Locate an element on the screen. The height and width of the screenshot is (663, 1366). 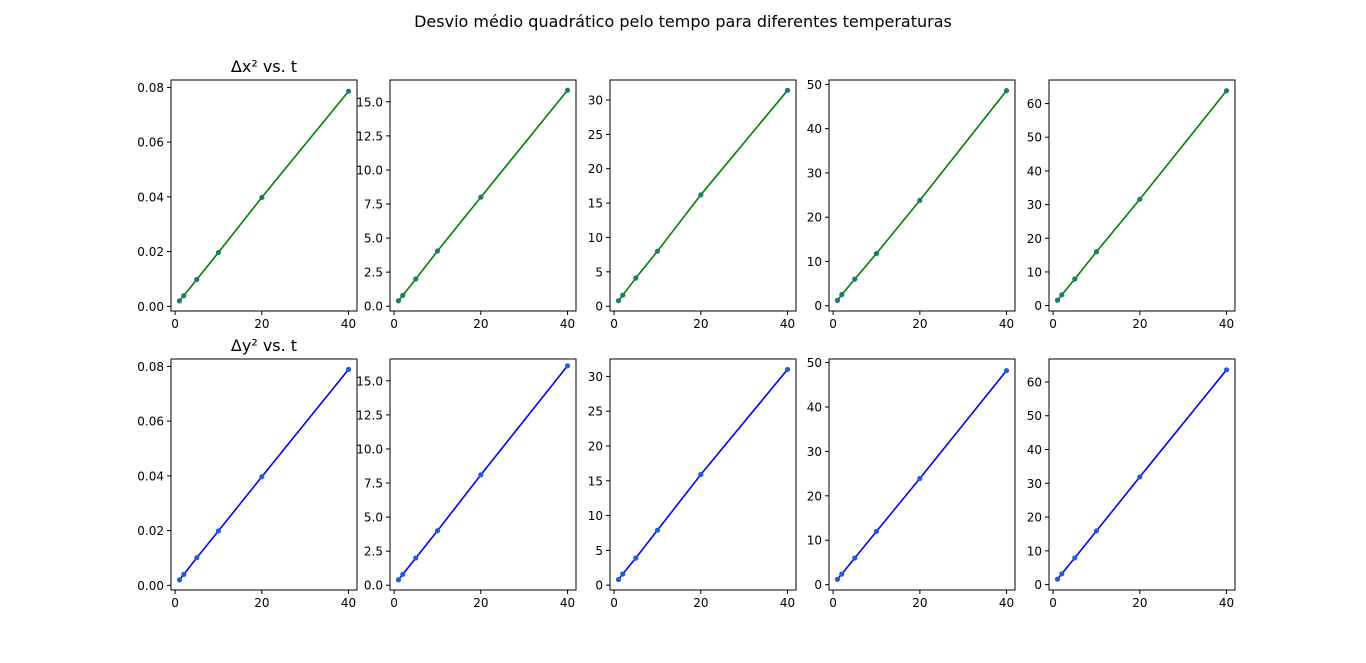
y-tick-label: 0.00 is located at coordinates (150, 586).